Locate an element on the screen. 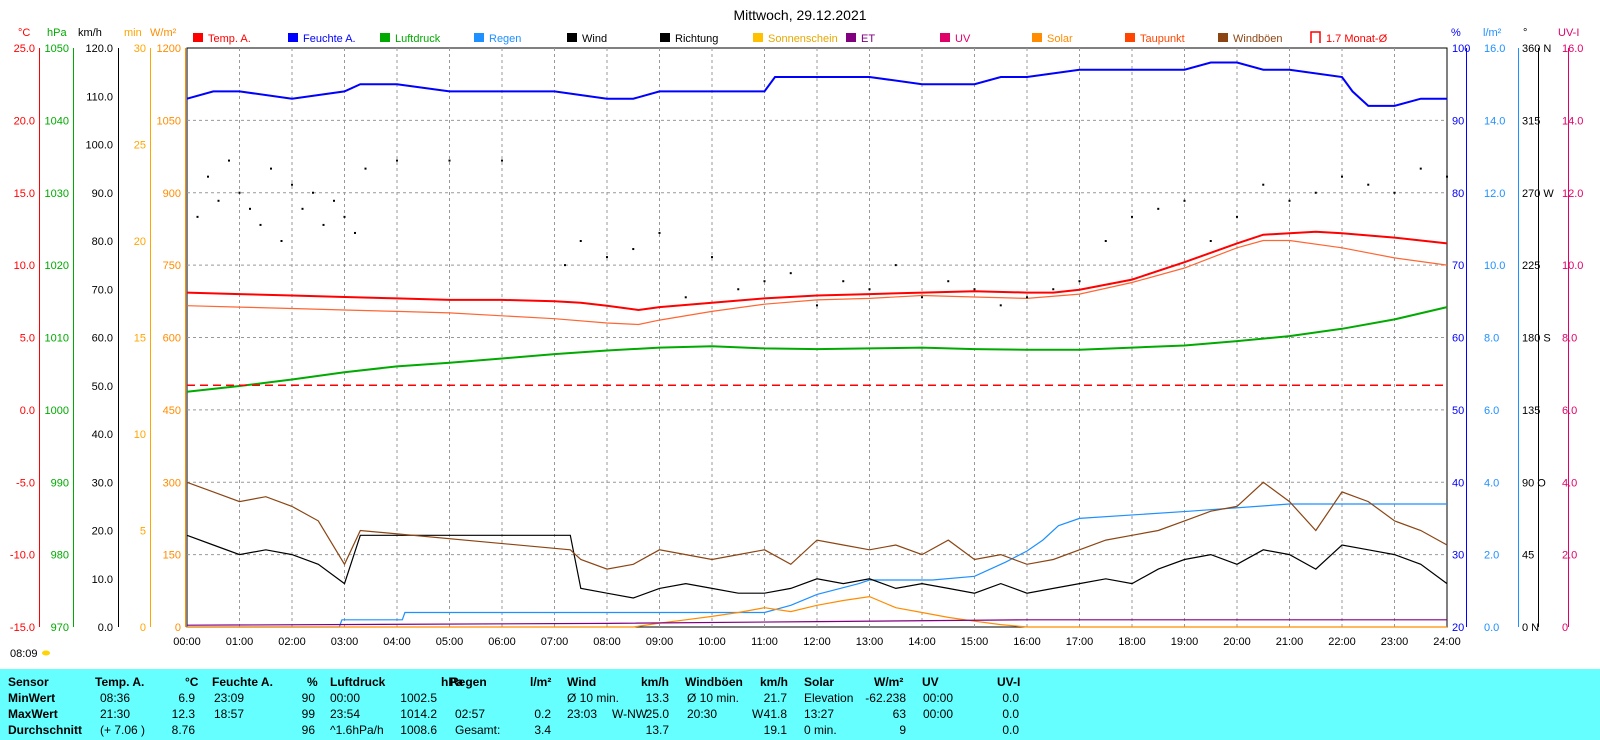 The height and width of the screenshot is (740, 1600). stats-header-sensor: Sensor is located at coordinates (28, 682).